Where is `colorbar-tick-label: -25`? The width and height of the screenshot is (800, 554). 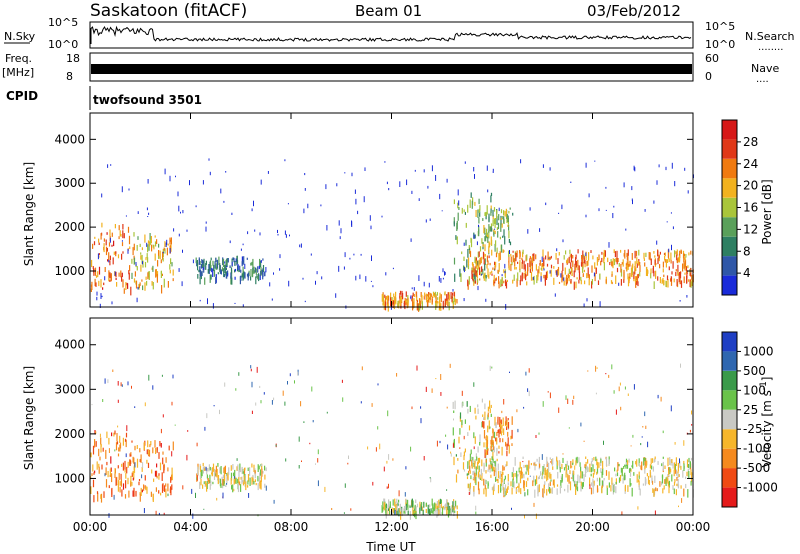 colorbar-tick-label: -25 is located at coordinates (753, 429).